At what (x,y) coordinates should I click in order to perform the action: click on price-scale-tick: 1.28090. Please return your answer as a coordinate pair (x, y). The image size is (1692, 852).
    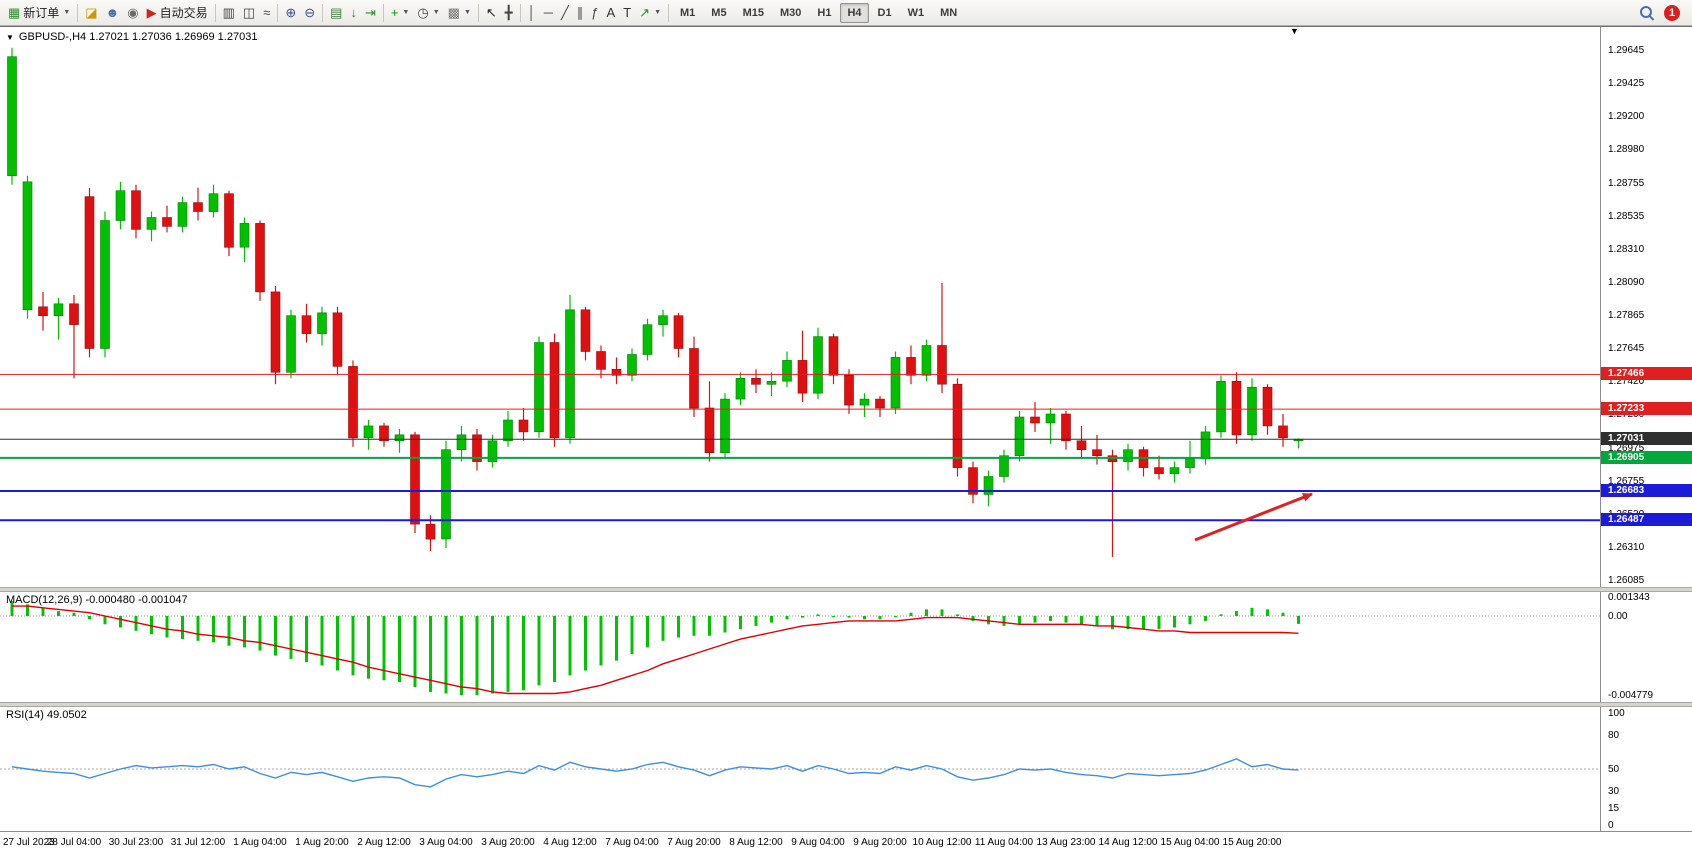
    Looking at the image, I should click on (1626, 282).